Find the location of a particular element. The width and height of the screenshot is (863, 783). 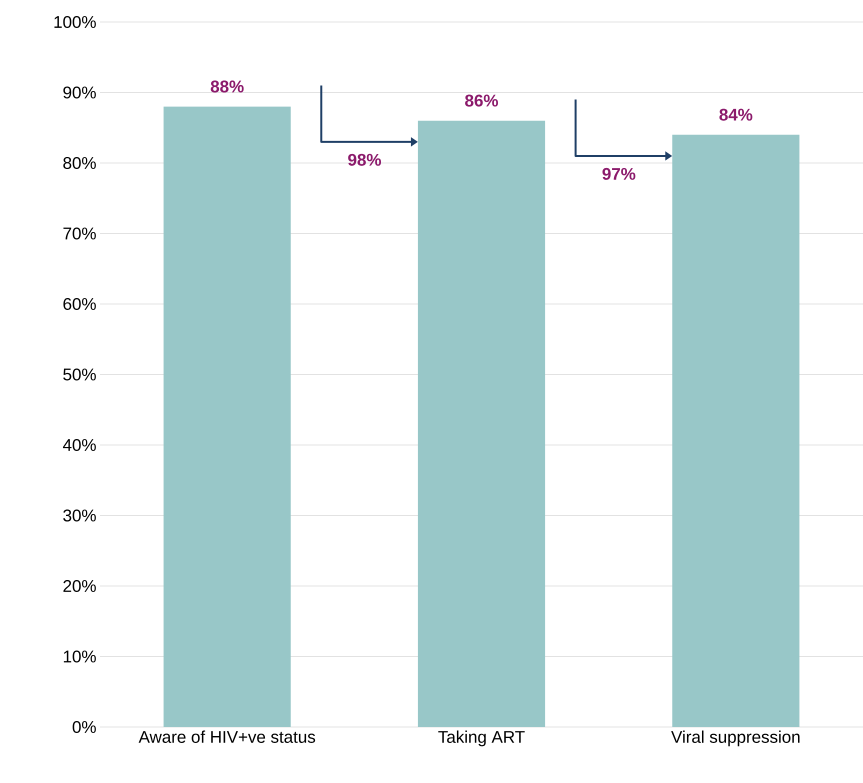

y-tick-label: 60% is located at coordinates (79, 304).